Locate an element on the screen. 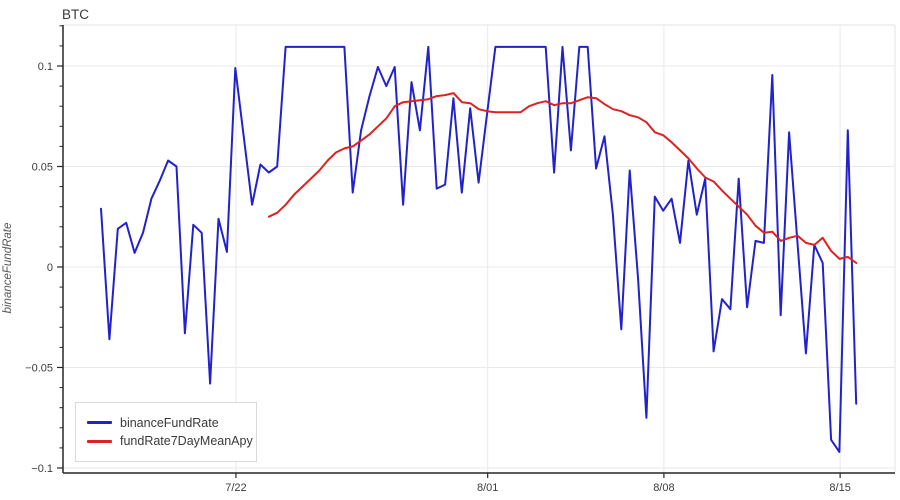  legend-swatch-binanceFundRate is located at coordinates (99, 423).